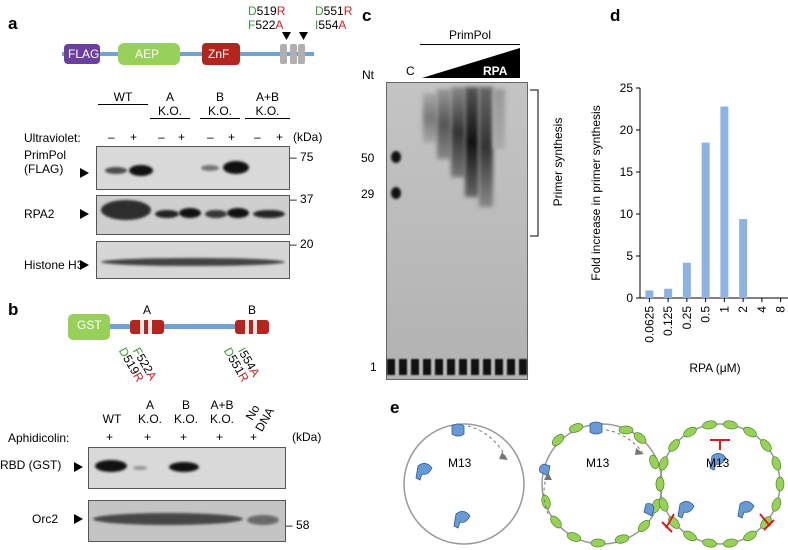 The image size is (788, 550). Describe the element at coordinates (267, 104) in the screenshot. I see `lane-ab-ko-header: A+B K.O.` at that location.